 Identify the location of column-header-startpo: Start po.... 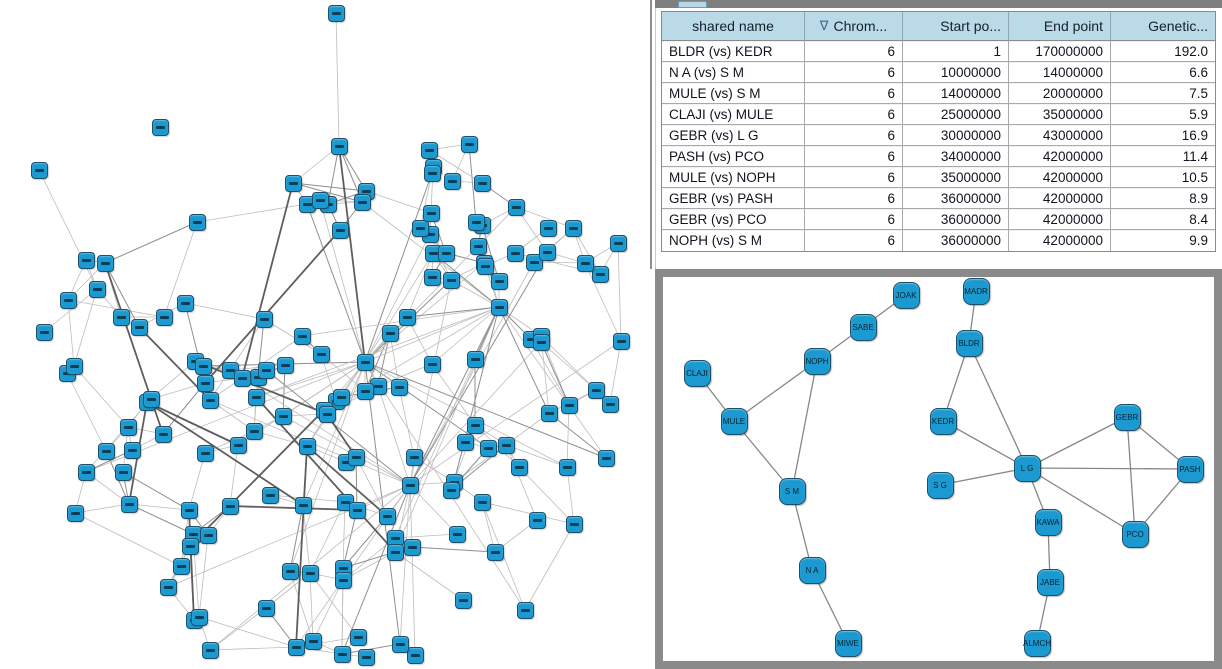
(956, 26).